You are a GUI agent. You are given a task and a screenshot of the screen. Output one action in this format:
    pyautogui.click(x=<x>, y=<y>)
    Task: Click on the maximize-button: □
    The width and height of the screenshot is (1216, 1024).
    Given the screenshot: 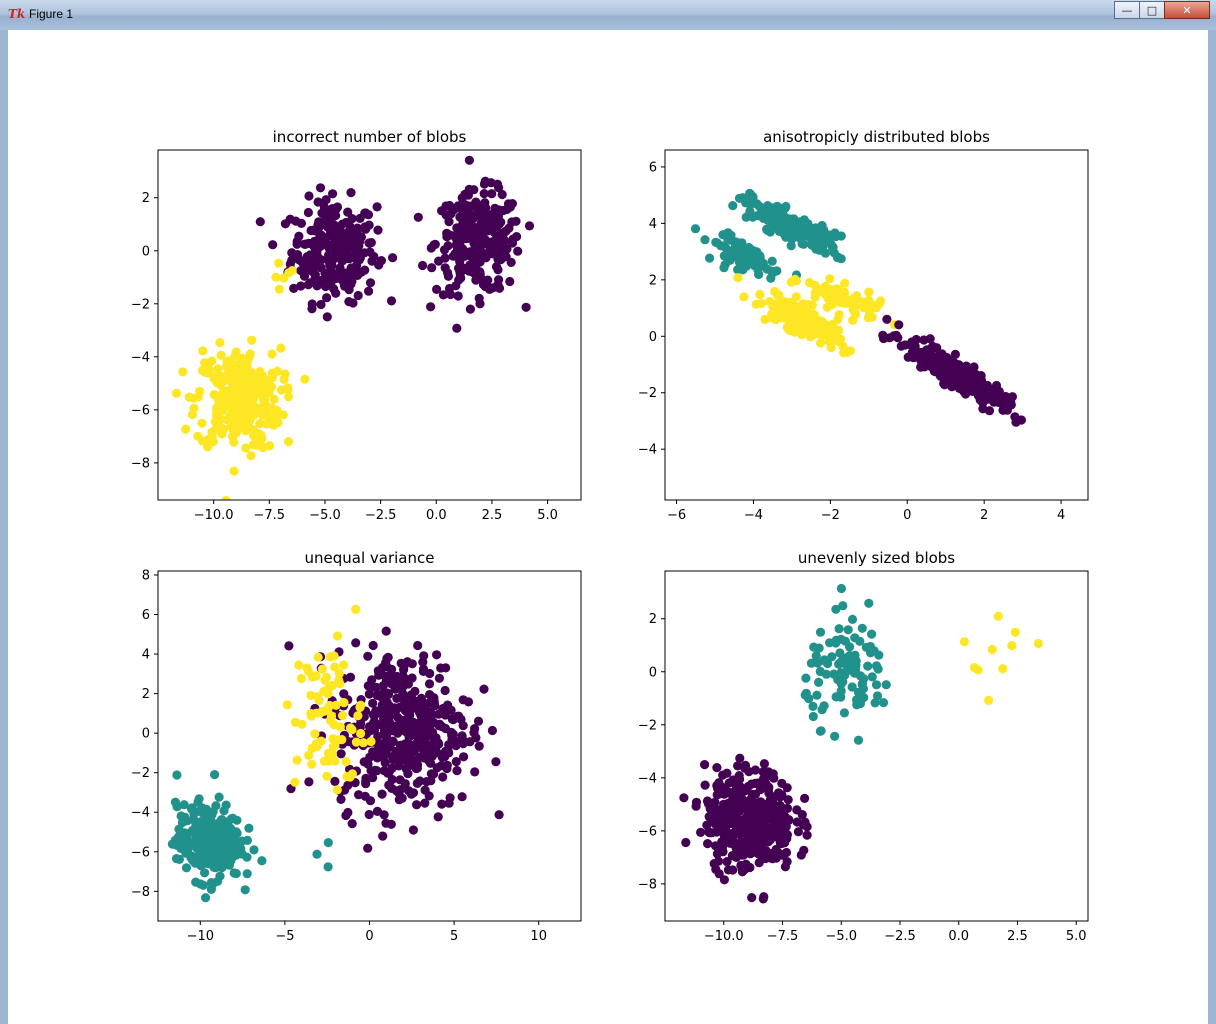 What is the action you would take?
    pyautogui.click(x=1152, y=10)
    